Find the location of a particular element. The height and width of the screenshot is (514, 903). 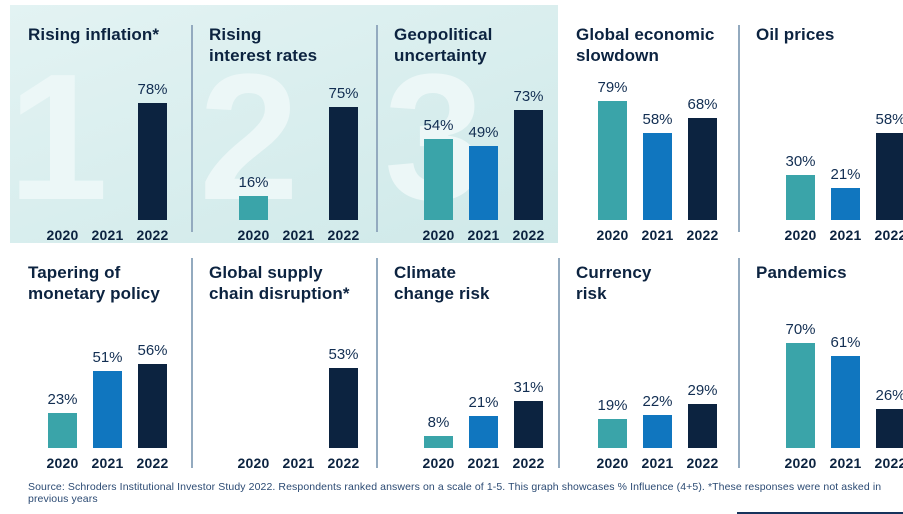

chart-panel-rising-inflation: 1 Rising inflation* 2020 2021 78% 2022 is located at coordinates (95, 124).